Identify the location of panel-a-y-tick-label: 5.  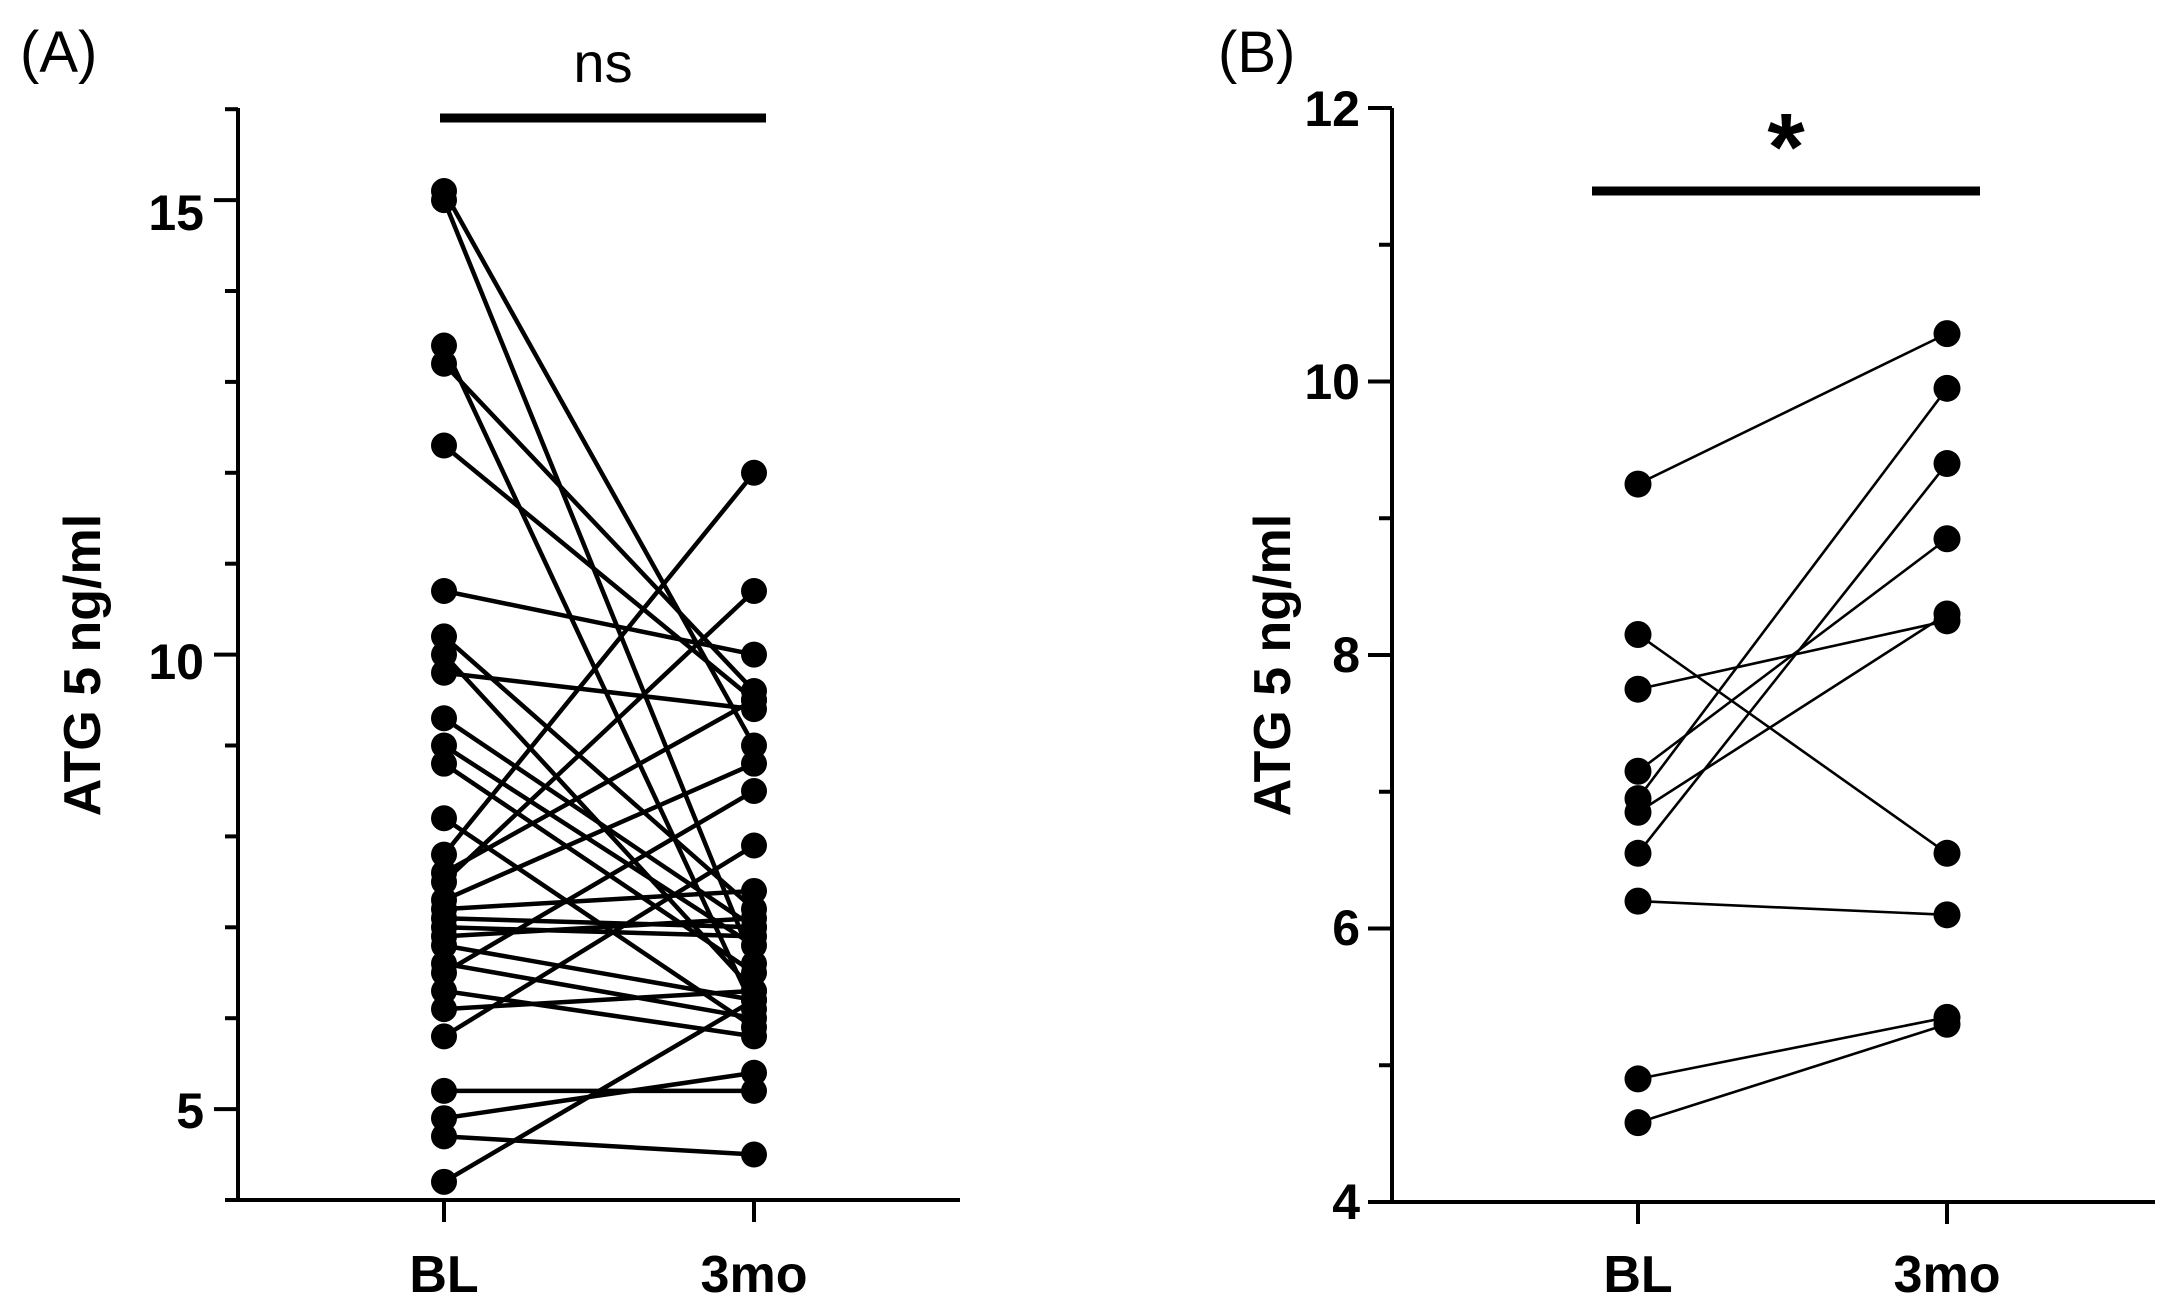
(190, 1111).